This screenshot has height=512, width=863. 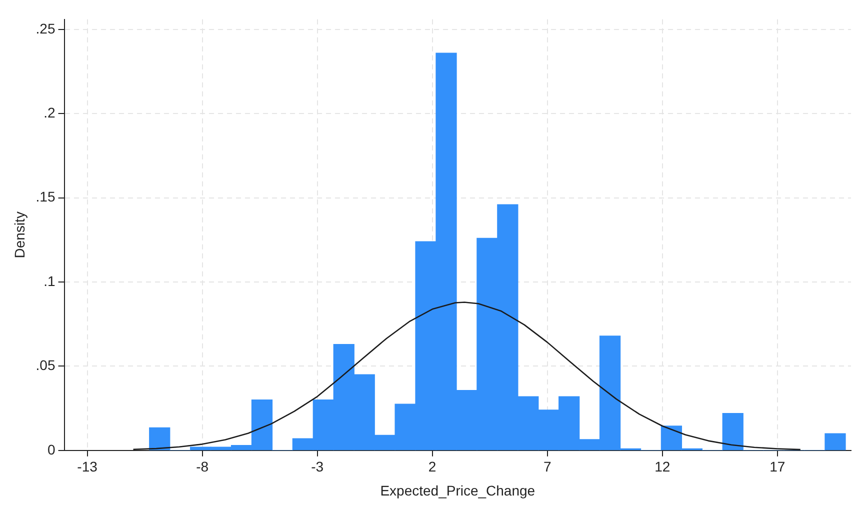 I want to click on y-tick-label: 0, so click(x=51, y=449).